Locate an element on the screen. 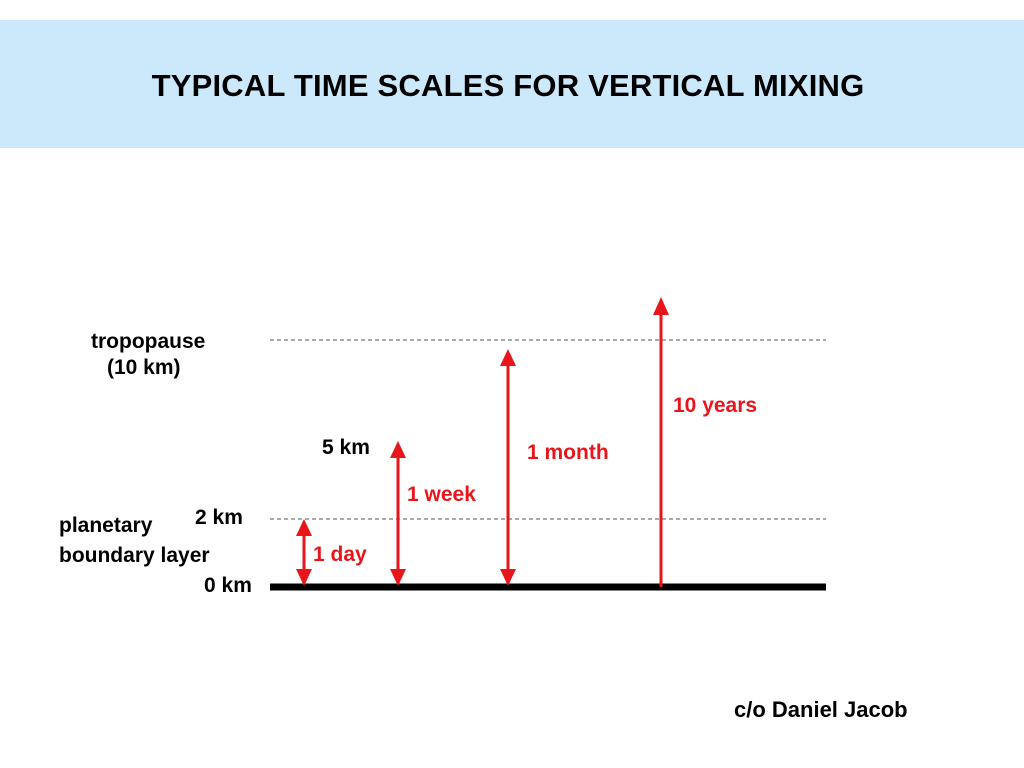 The height and width of the screenshot is (768, 1024). arrow-1-month is located at coordinates (508, 467).